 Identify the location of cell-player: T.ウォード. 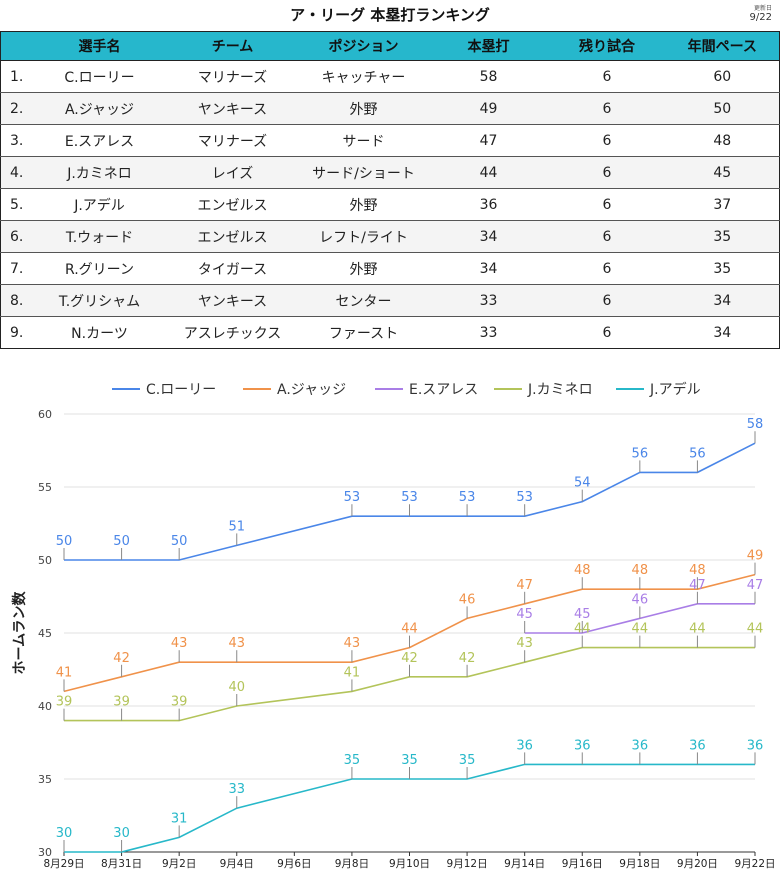
(99, 236).